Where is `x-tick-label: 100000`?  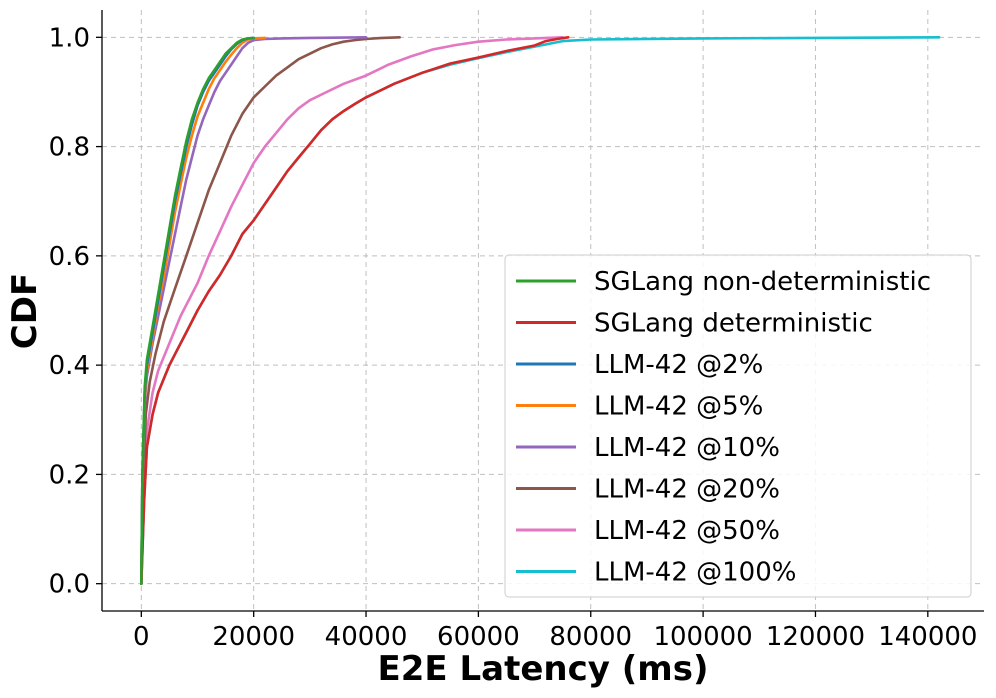
x-tick-label: 100000 is located at coordinates (702, 637).